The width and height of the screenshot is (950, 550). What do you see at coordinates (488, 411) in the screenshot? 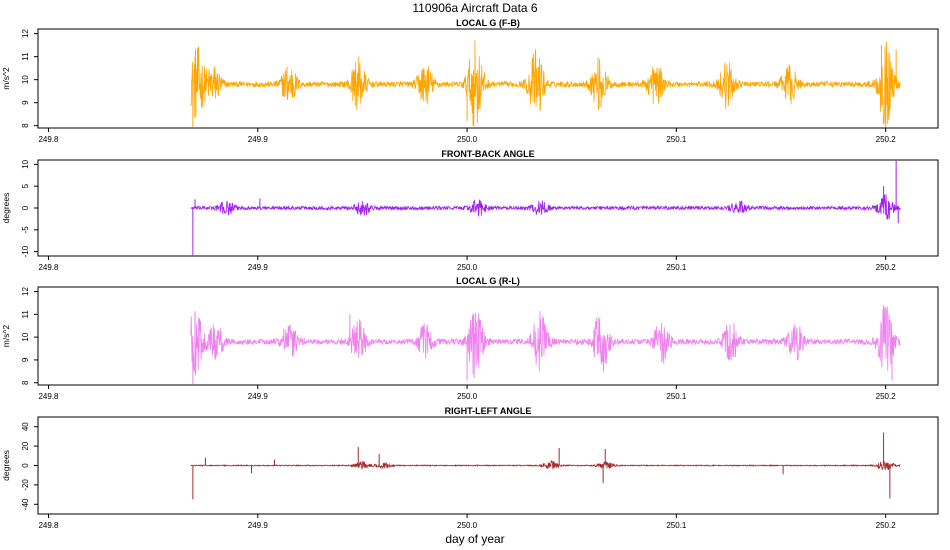
I see `panel-title: RIGHT-LEFT ANGLE` at bounding box center [488, 411].